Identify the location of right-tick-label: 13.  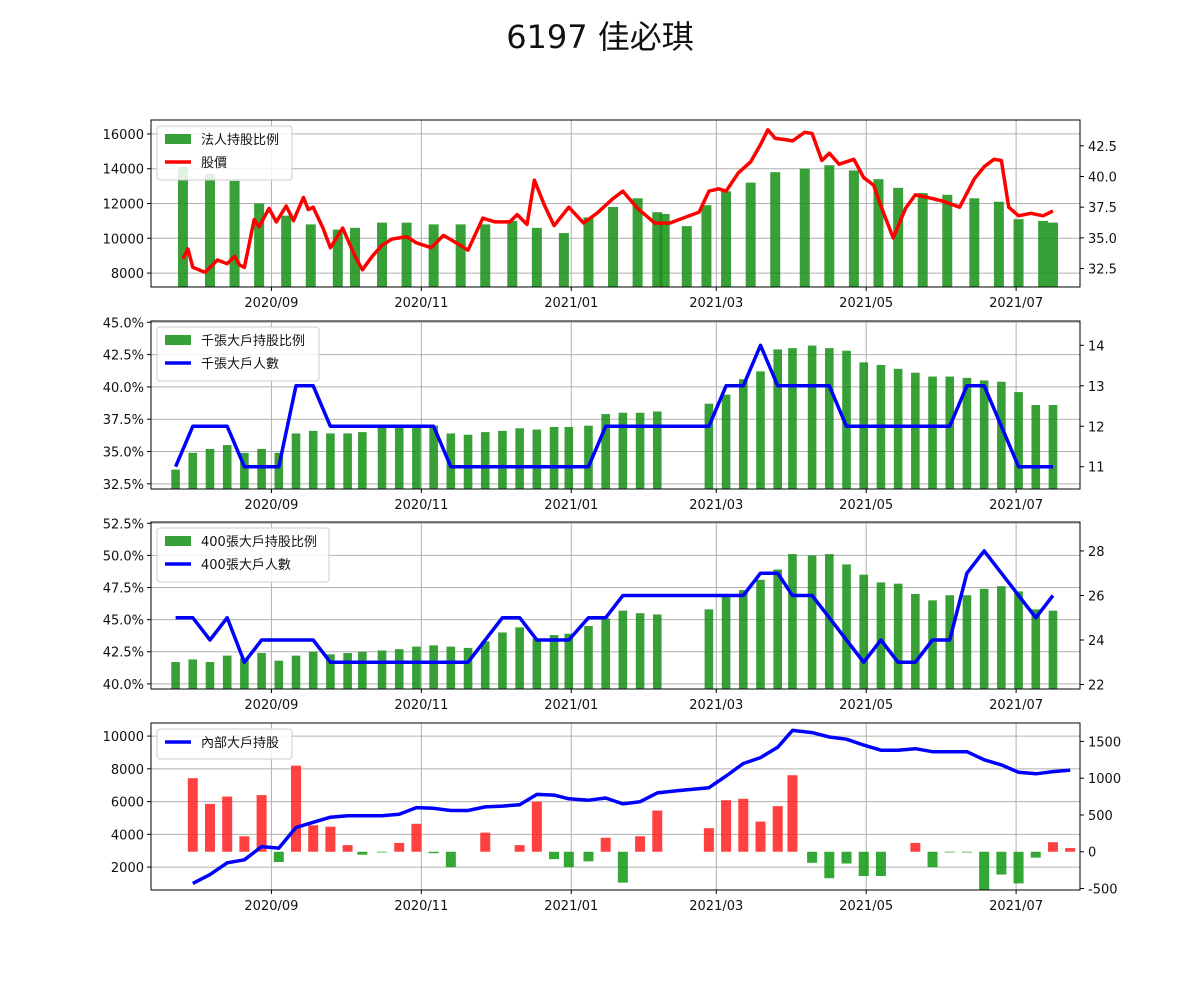
(1096, 387).